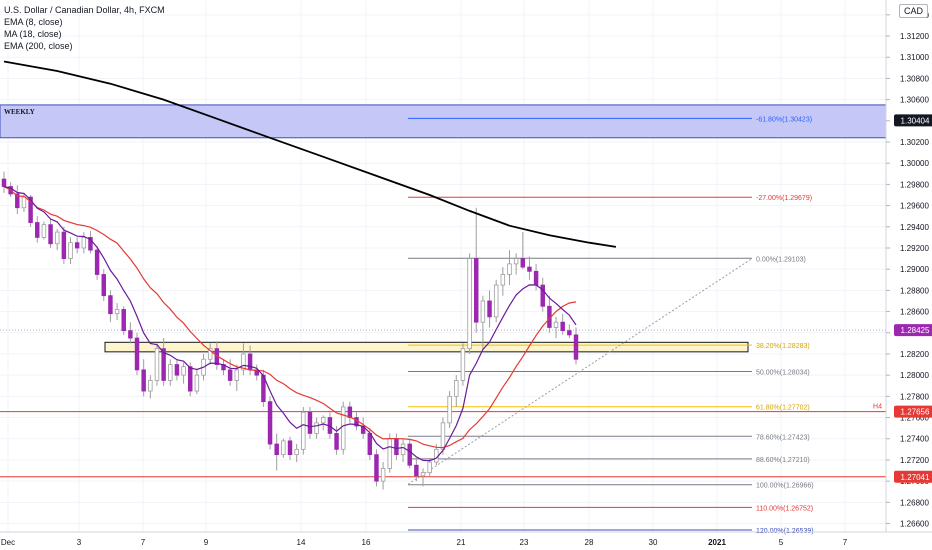 This screenshot has width=932, height=550. Describe the element at coordinates (33, 34) in the screenshot. I see `legend-ma18: MA (18, close)` at that location.